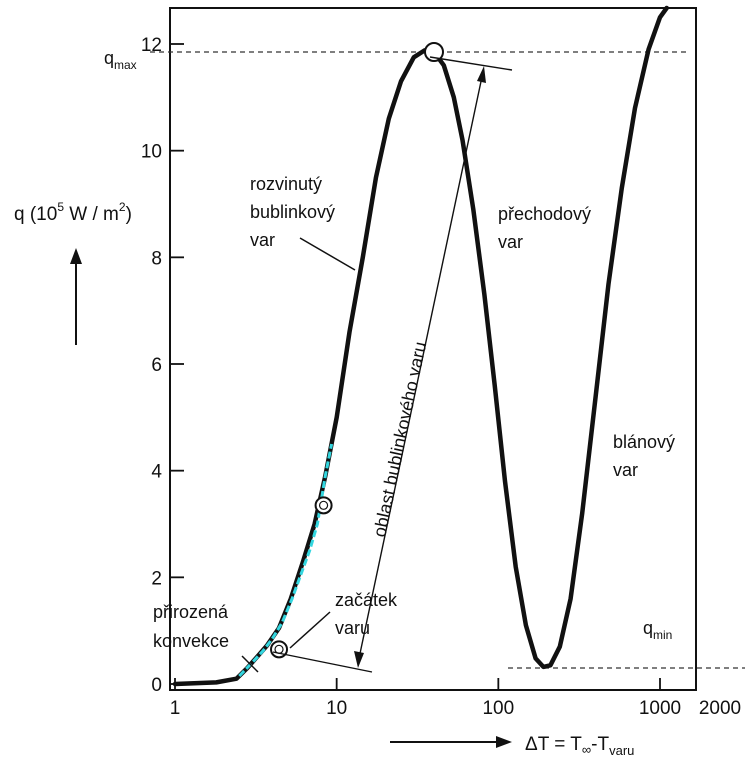 This screenshot has height=762, width=747. What do you see at coordinates (586, 749) in the screenshot?
I see `x-axis-label-inf: ∞` at bounding box center [586, 749].